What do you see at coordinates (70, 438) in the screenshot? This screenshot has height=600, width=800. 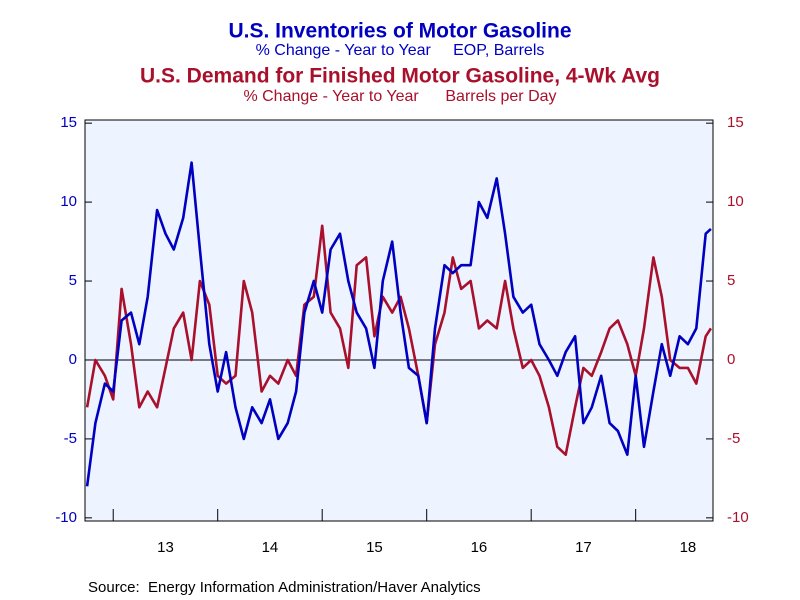 I see `y-tick-label: -5` at bounding box center [70, 438].